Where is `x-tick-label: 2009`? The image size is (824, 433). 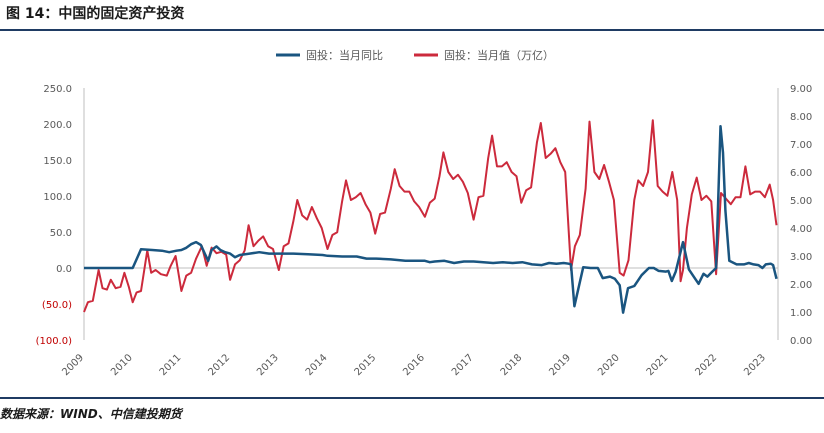 x-tick-label: 2009 is located at coordinates (73, 365).